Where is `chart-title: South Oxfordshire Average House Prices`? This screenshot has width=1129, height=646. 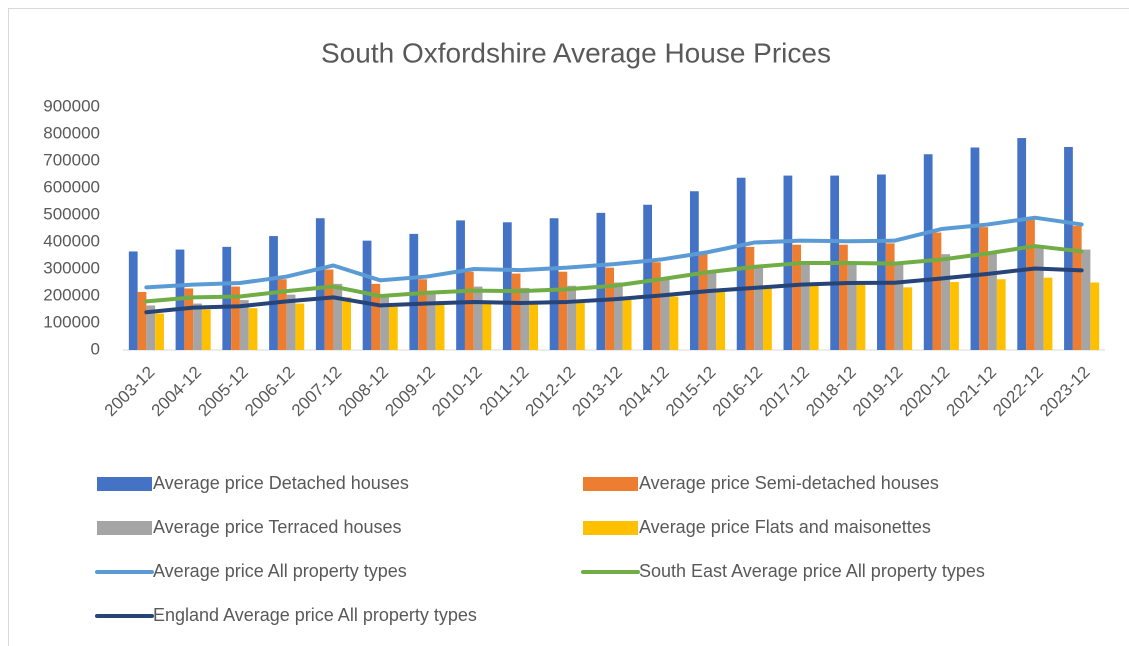 chart-title: South Oxfordshire Average House Prices is located at coordinates (576, 52).